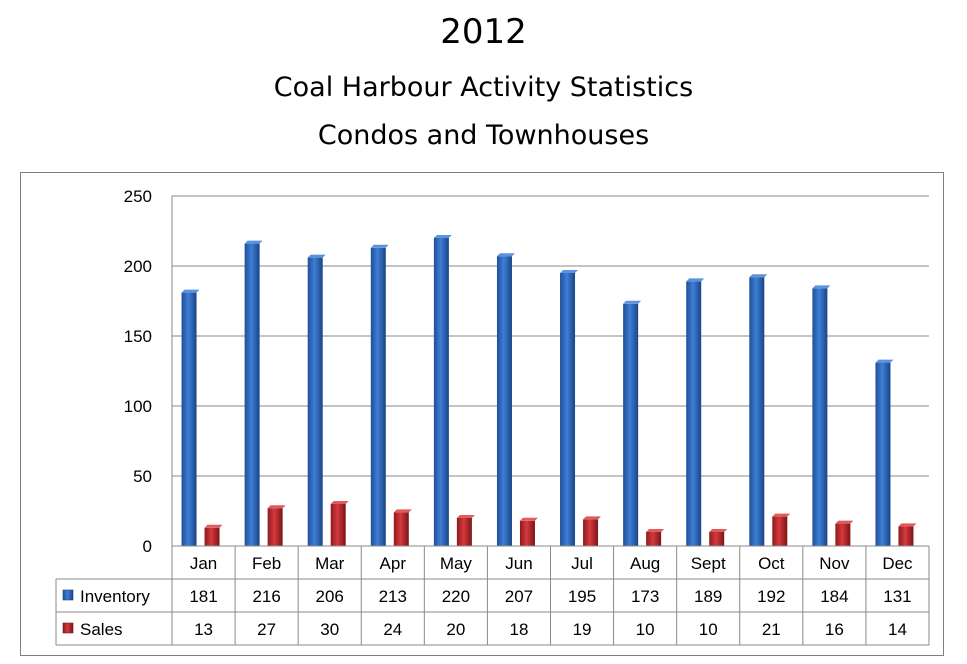 This screenshot has width=967, height=664. Describe the element at coordinates (138, 196) in the screenshot. I see `y-tick-label: 250` at that location.